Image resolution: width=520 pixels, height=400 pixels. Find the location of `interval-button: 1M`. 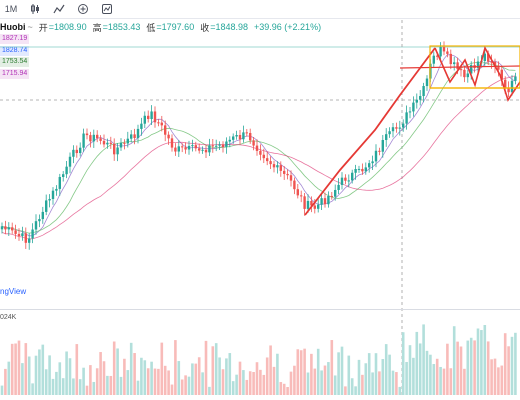

interval-button: 1M is located at coordinates (11, 9).